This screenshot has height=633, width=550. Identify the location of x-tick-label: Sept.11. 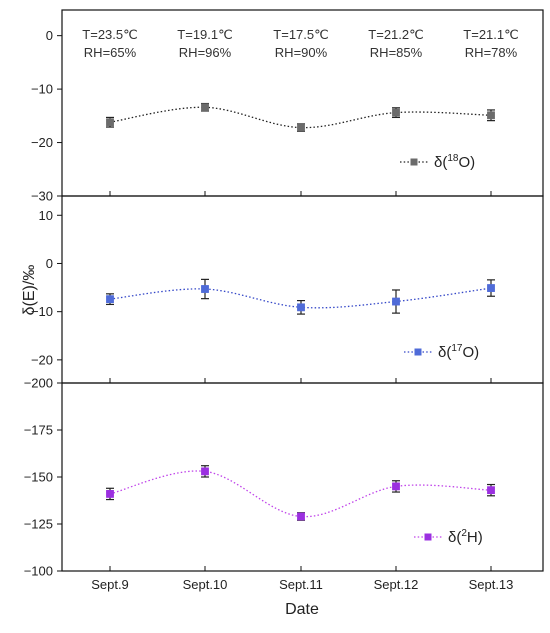
(301, 584).